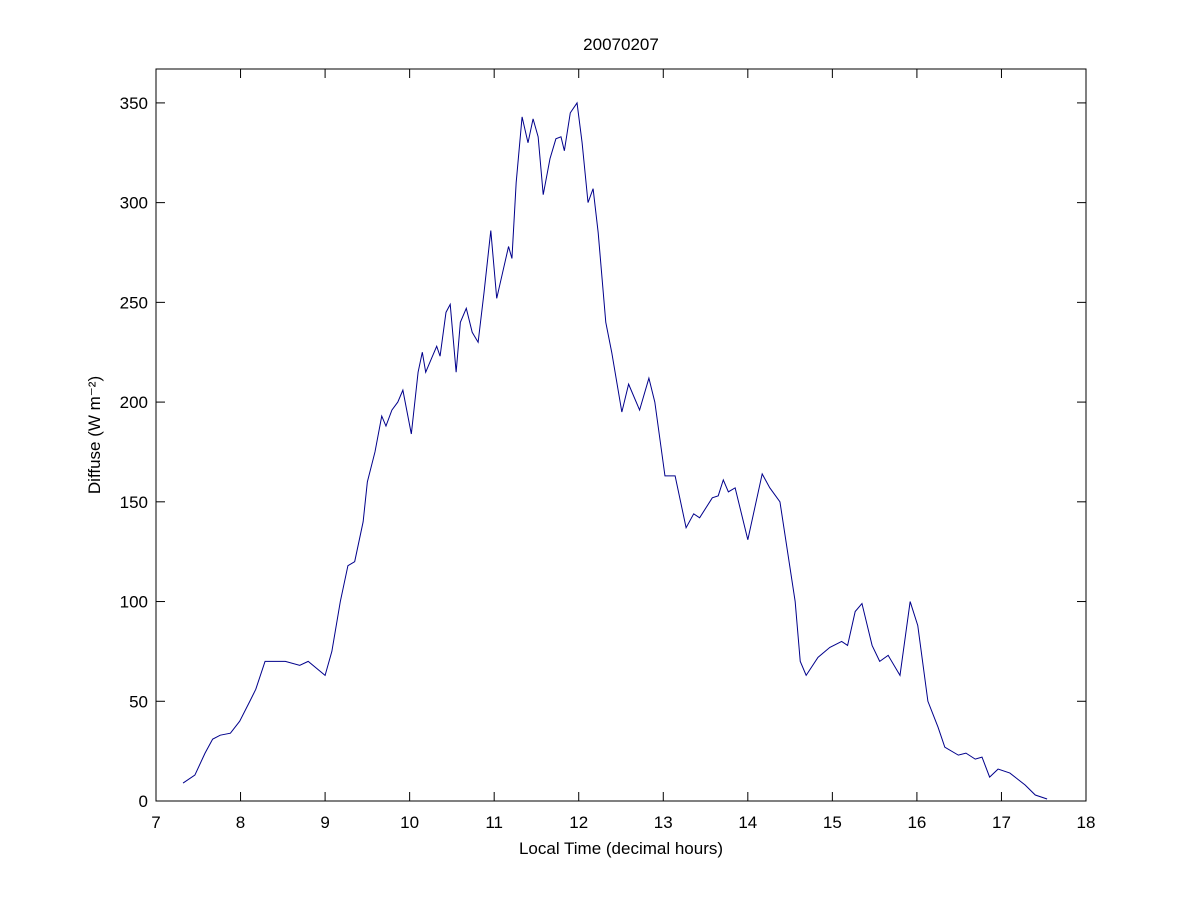 The image size is (1200, 900). I want to click on y-tick-label: 150, so click(134, 502).